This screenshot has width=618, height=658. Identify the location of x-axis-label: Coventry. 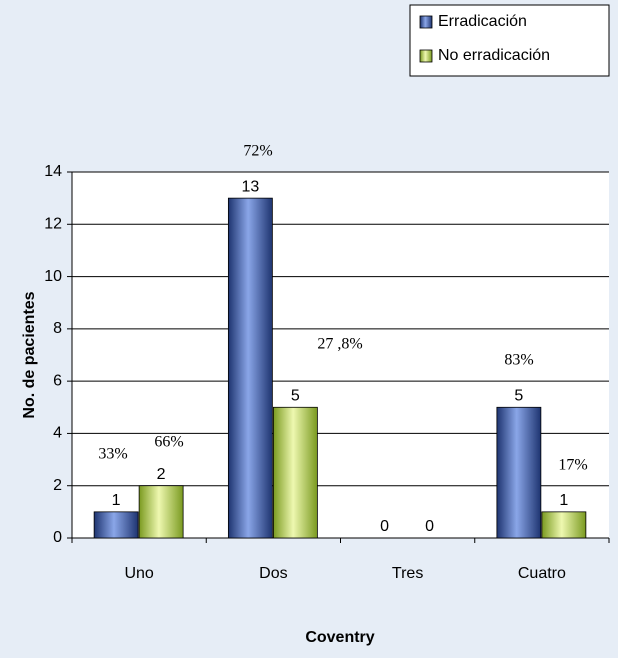
(339, 637).